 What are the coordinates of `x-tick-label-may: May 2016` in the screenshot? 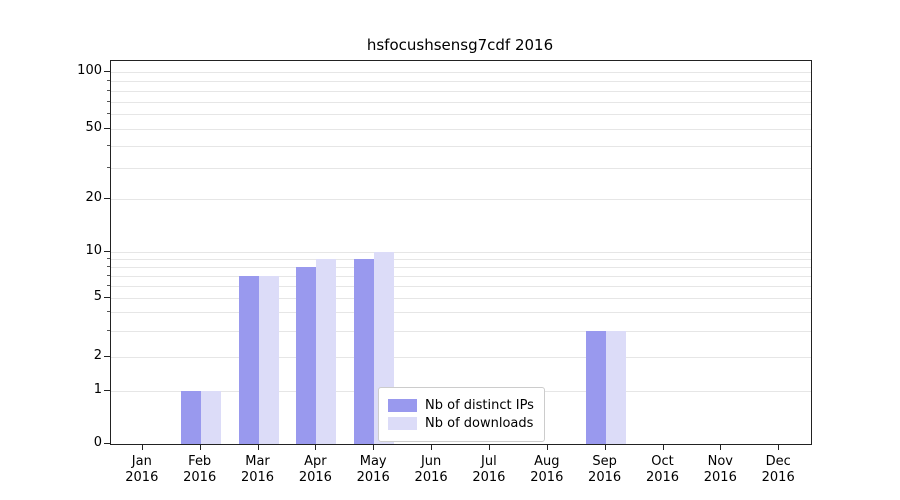 It's located at (373, 470).